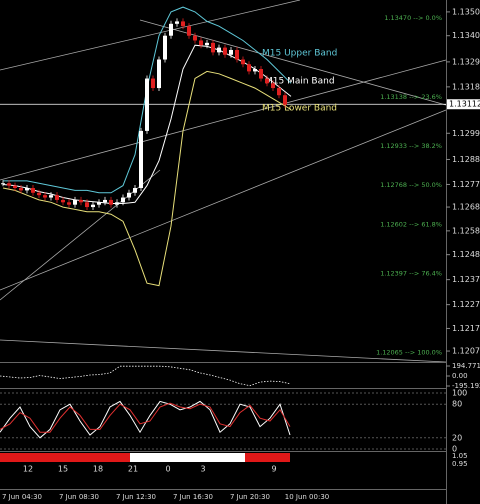 This screenshot has width=480, height=504. Describe the element at coordinates (466, 254) in the screenshot. I see `y-tick-label: 1.12480` at that location.